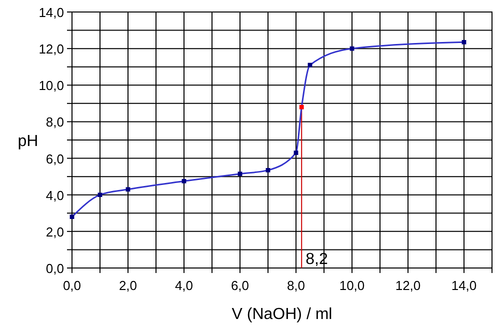 This screenshot has width=500, height=325. What do you see at coordinates (408, 285) in the screenshot?
I see `x-tick-label: 12,0` at bounding box center [408, 285].